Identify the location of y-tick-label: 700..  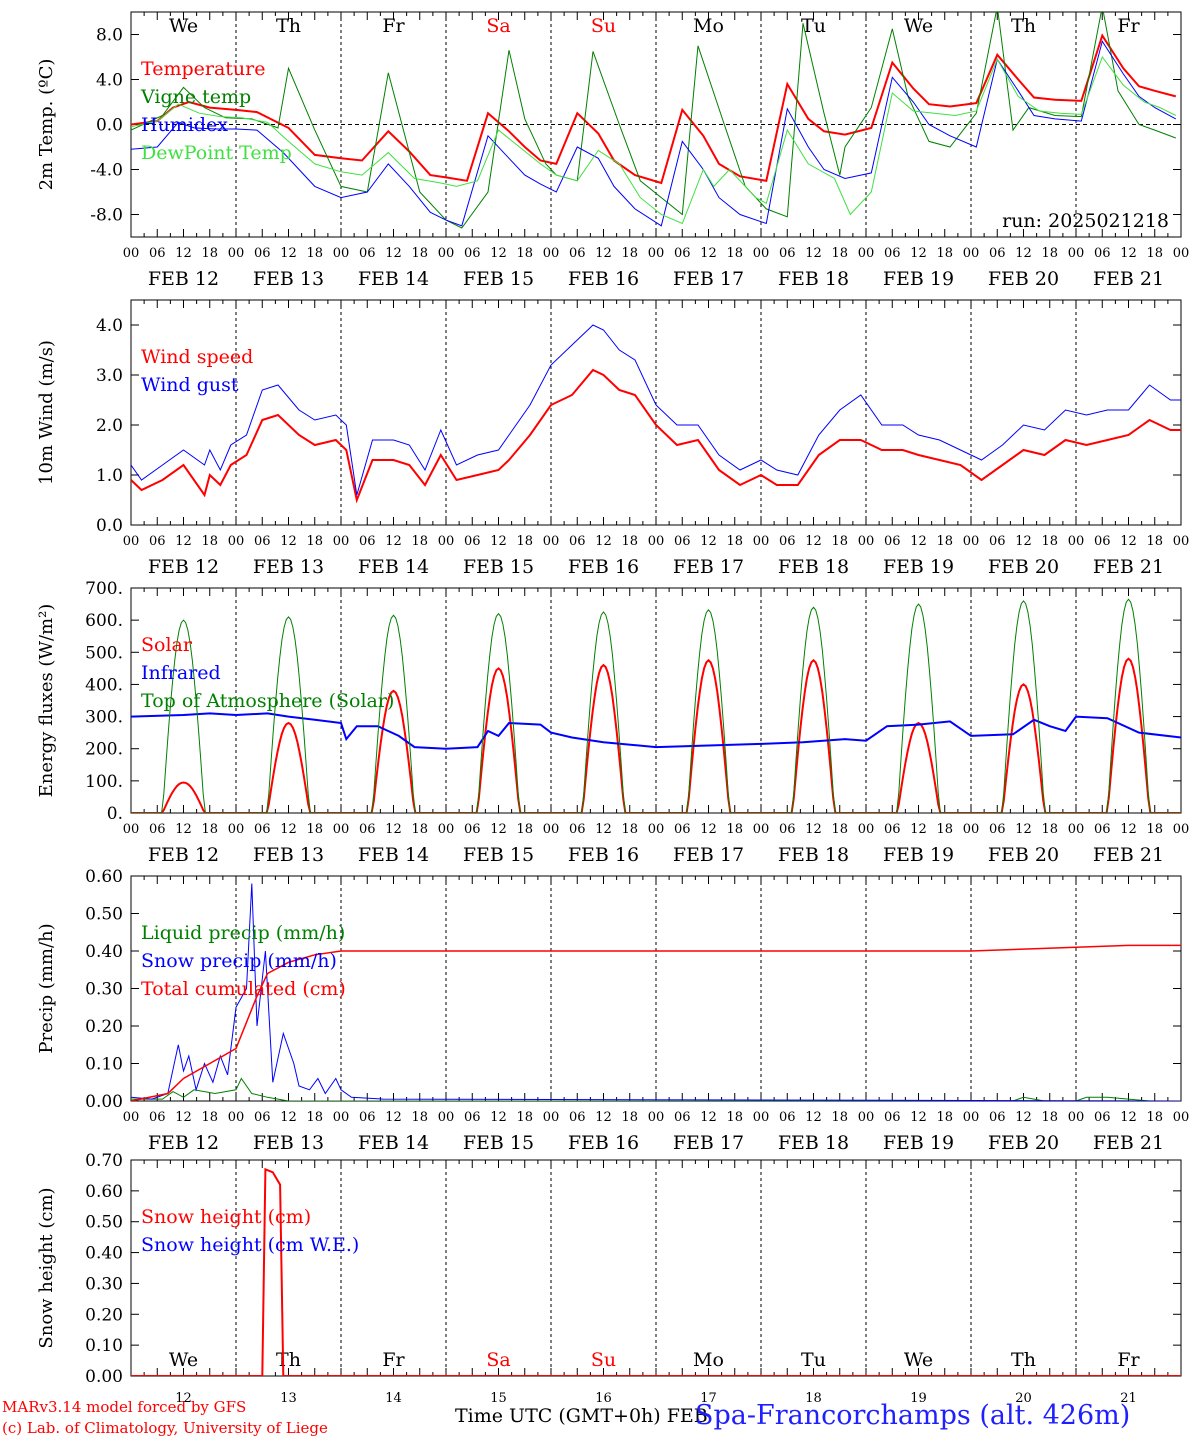
(104, 589).